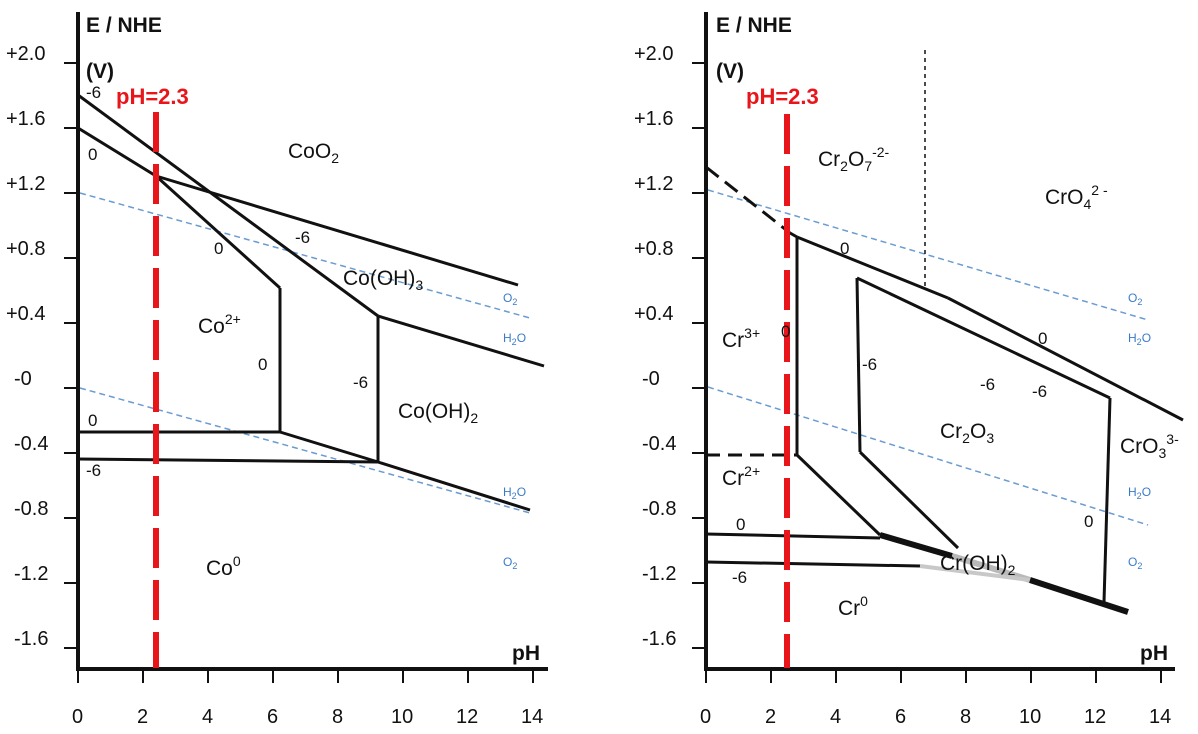 This screenshot has height=734, width=1198. I want to click on cr2o7-label: Cr2O7-2-, so click(854, 159).